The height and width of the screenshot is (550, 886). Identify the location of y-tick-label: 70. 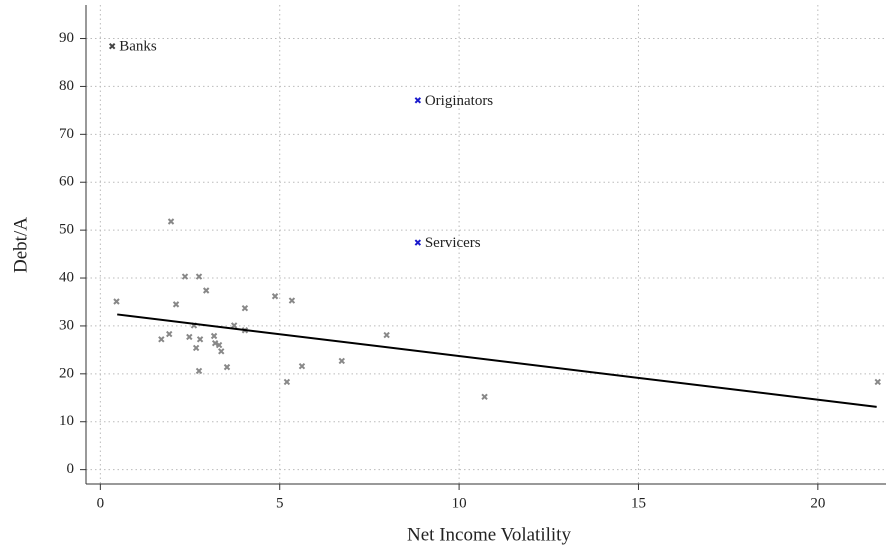
(66, 134).